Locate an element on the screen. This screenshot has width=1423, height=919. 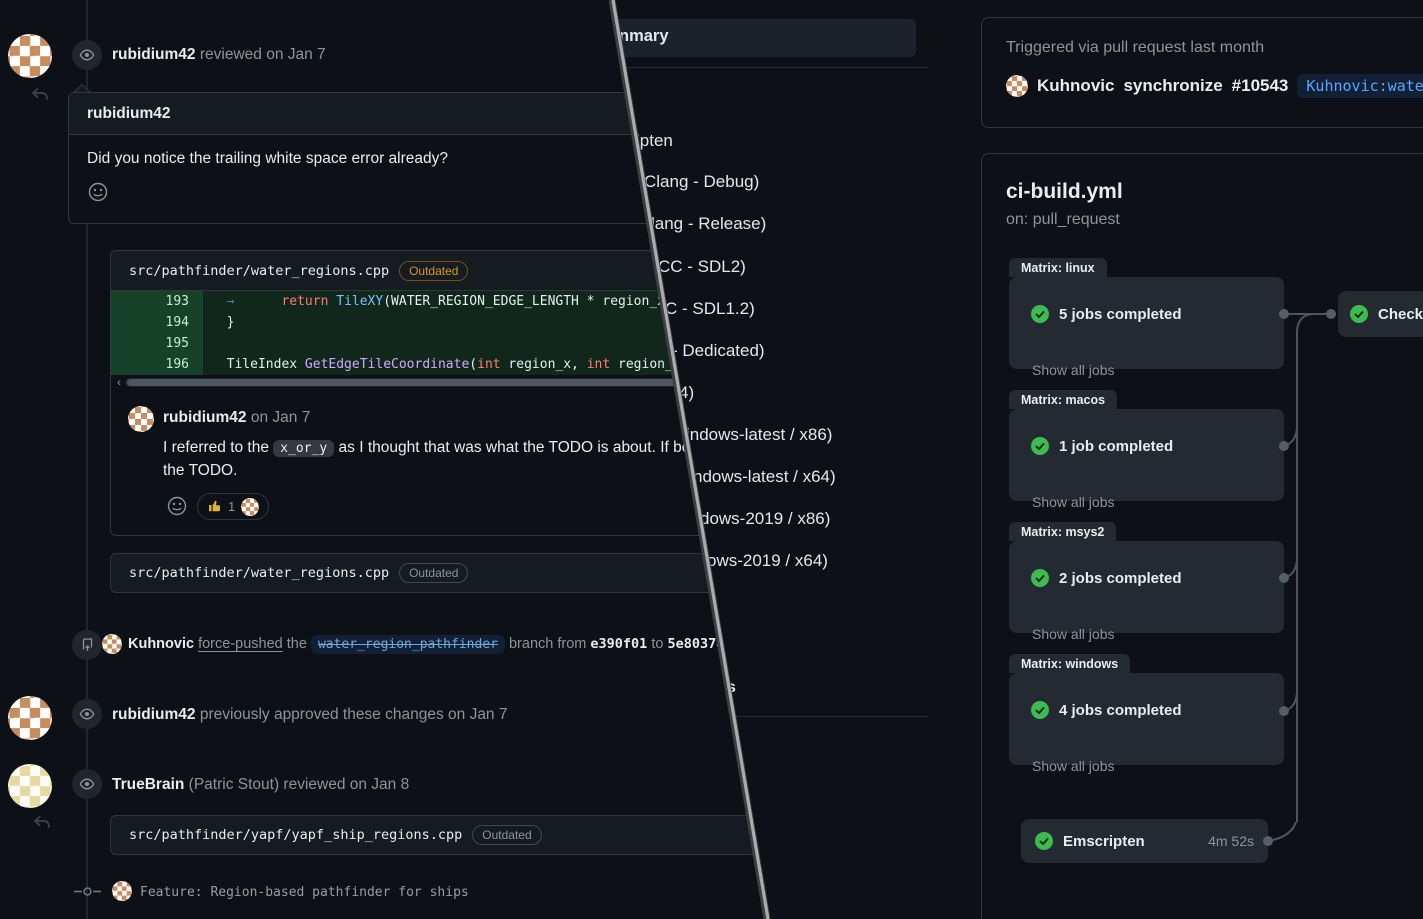
review-meta: (Patric Stout) reviewed on Jan 8 is located at coordinates (299, 784).